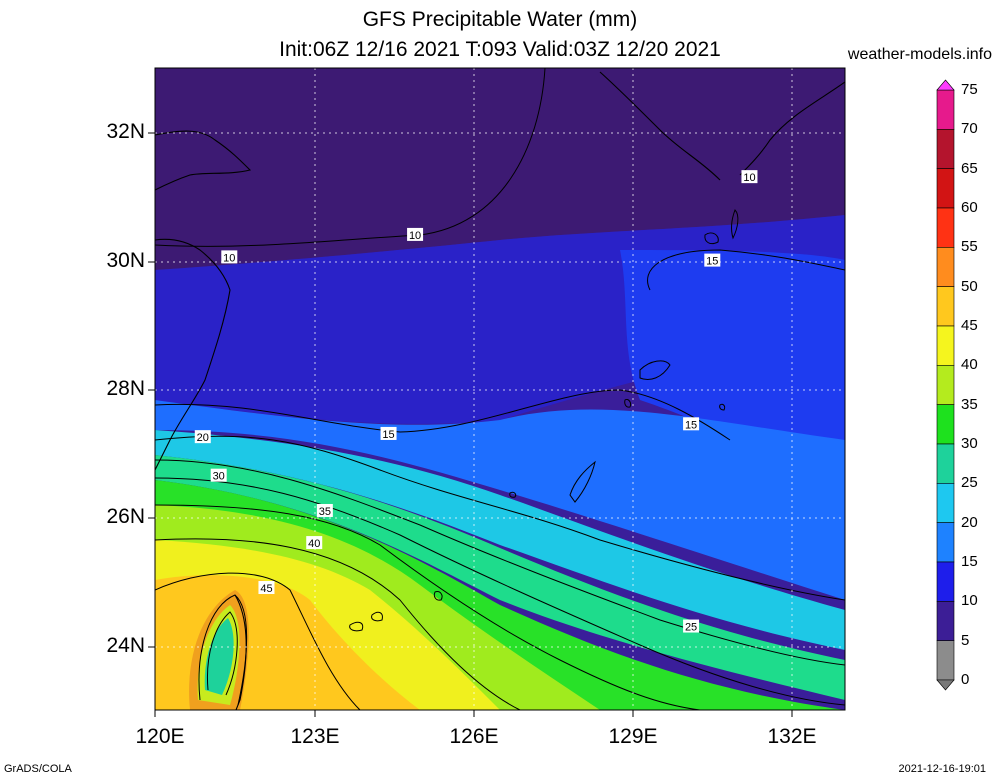  I want to click on lon-label-129e: 129E, so click(633, 736).